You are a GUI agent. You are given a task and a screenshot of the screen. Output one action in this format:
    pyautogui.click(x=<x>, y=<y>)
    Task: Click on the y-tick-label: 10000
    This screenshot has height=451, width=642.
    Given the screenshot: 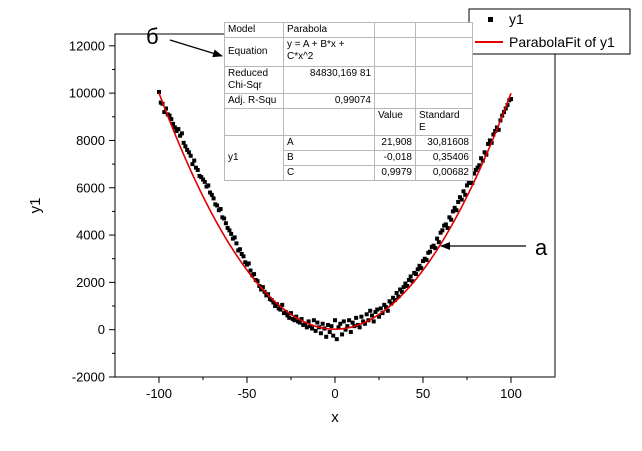 What is the action you would take?
    pyautogui.click(x=87, y=93)
    